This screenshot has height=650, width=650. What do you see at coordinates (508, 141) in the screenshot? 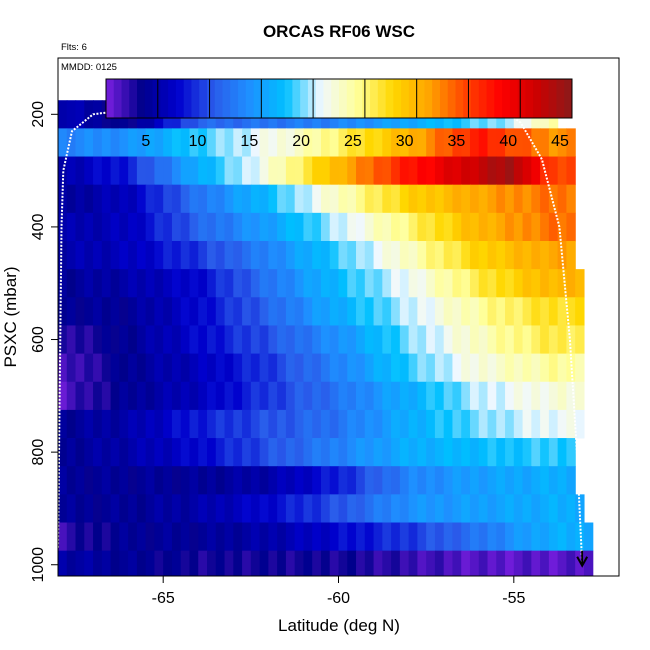
I see `colorbar-tick-label: 40` at bounding box center [508, 141].